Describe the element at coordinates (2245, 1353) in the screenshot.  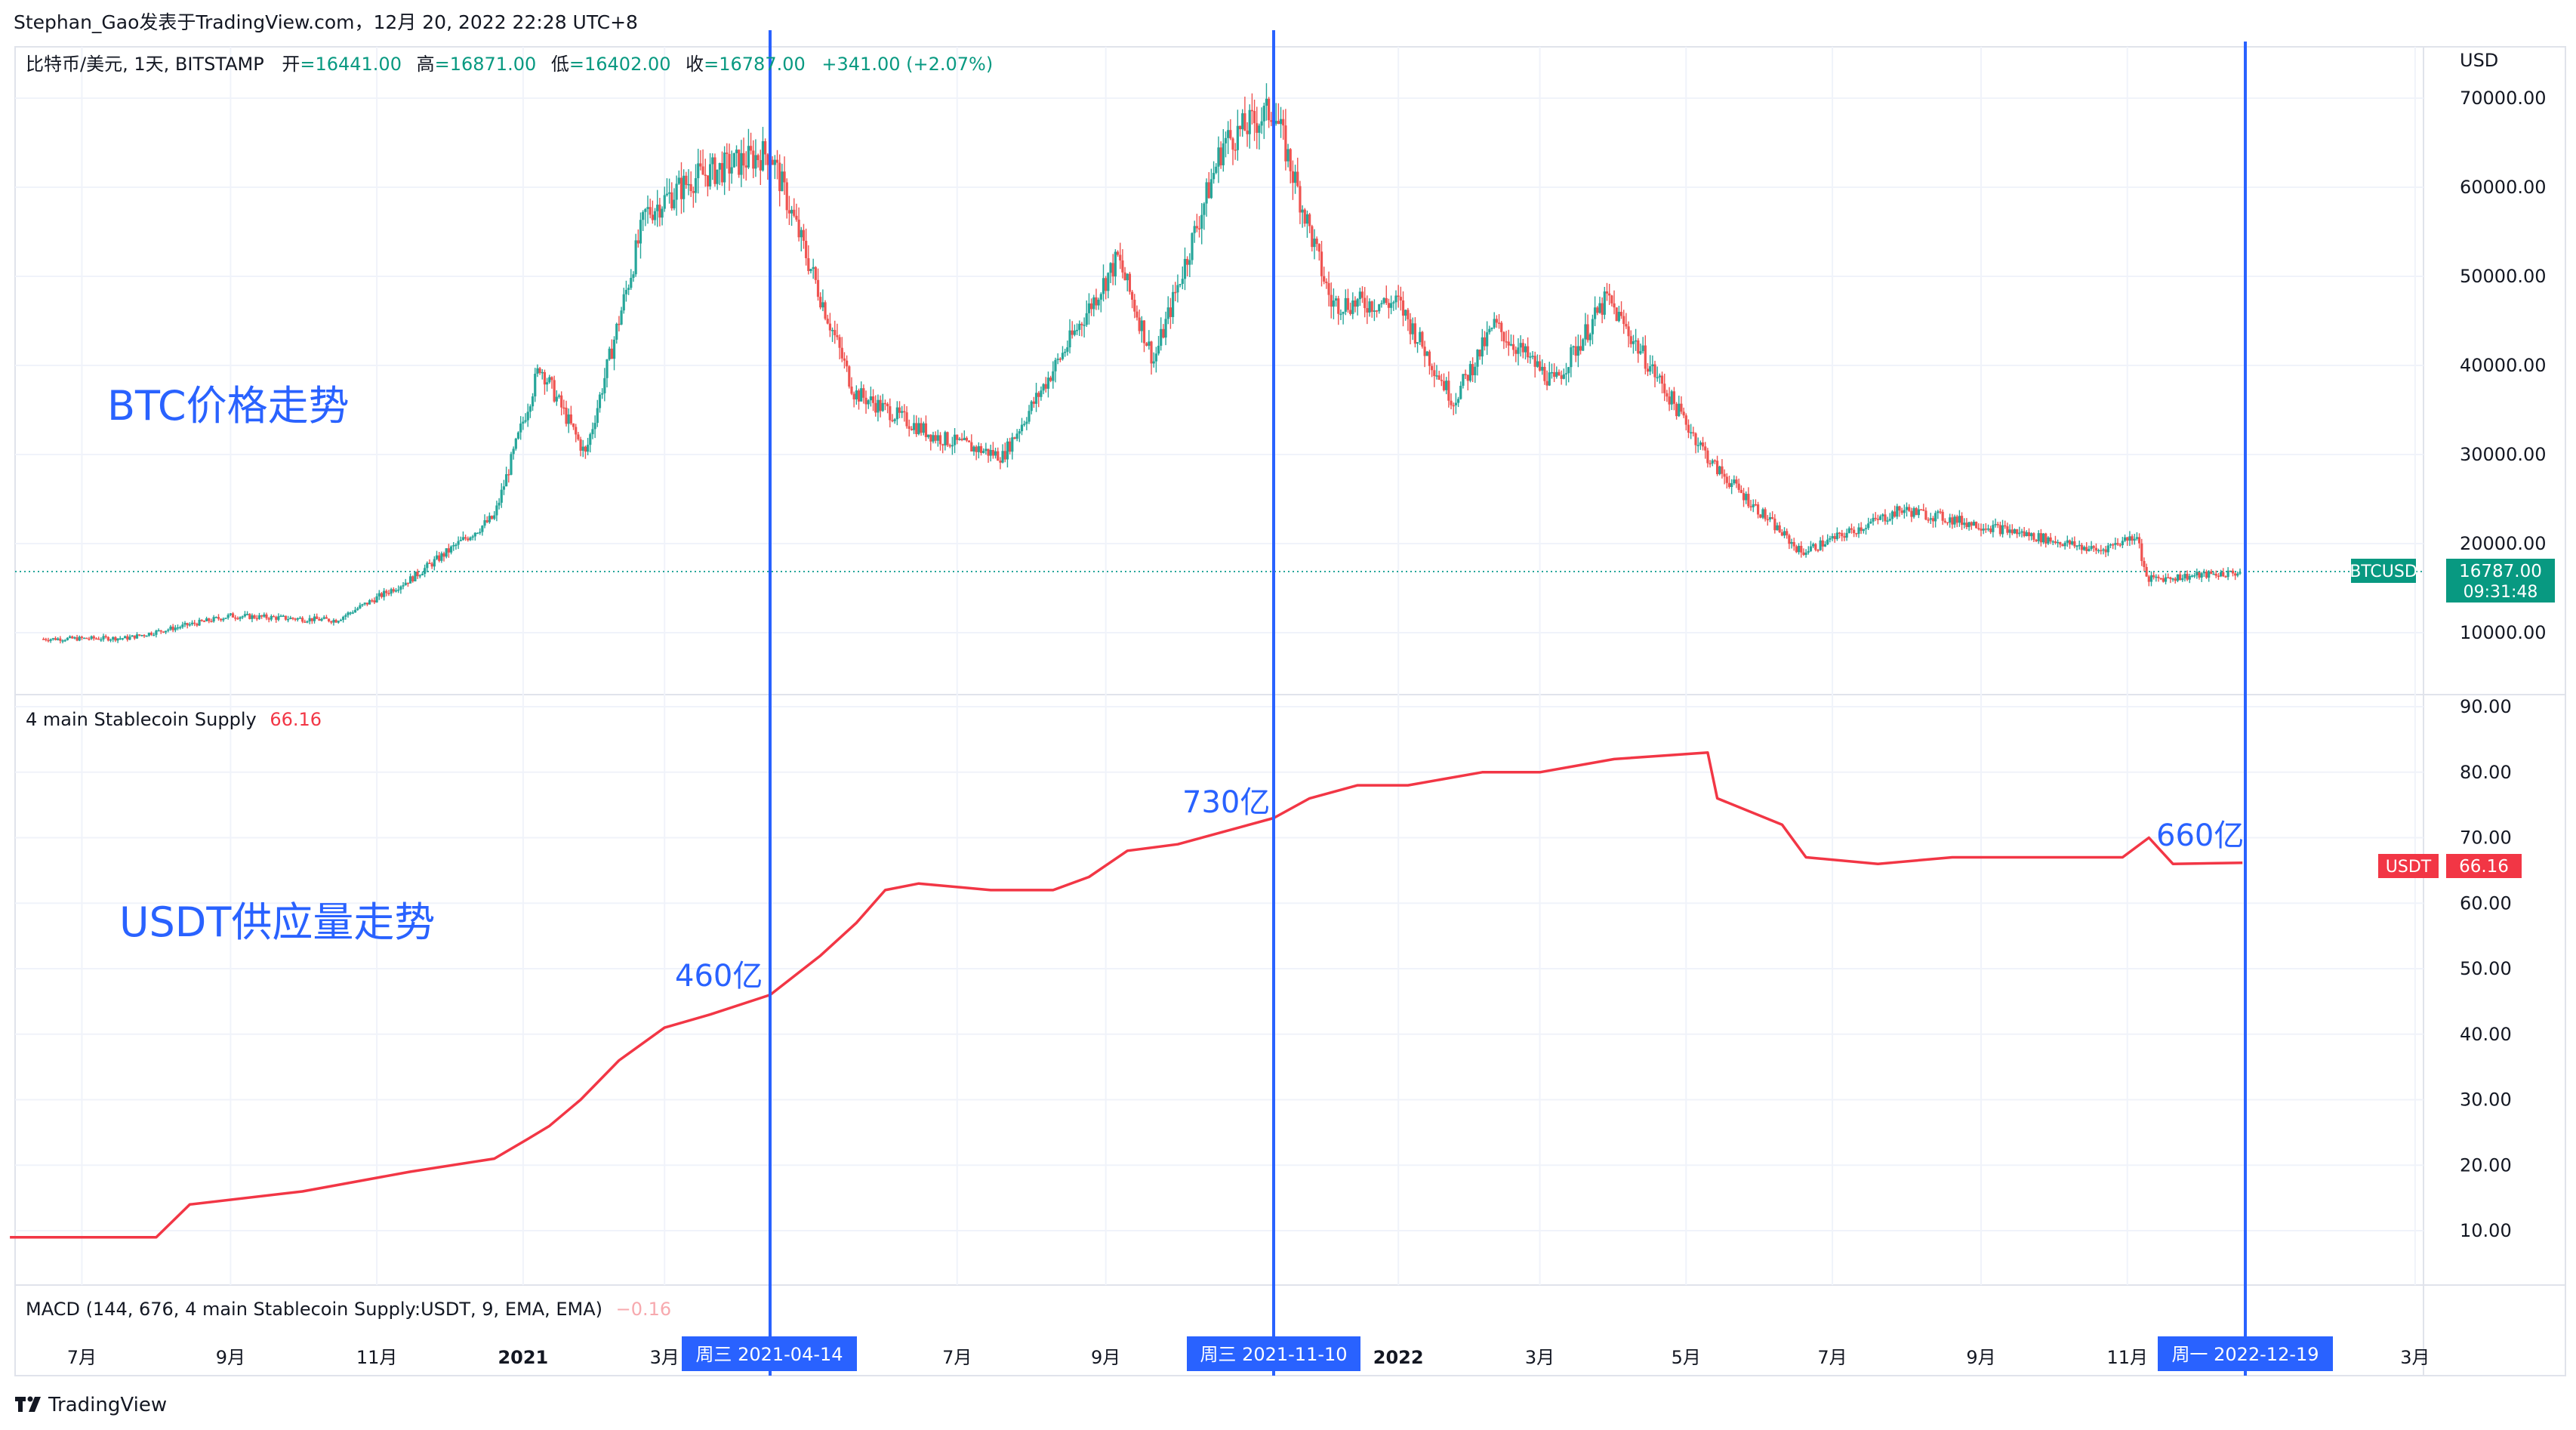
I see `time-marker-3: 周一 2022-12-19` at that location.